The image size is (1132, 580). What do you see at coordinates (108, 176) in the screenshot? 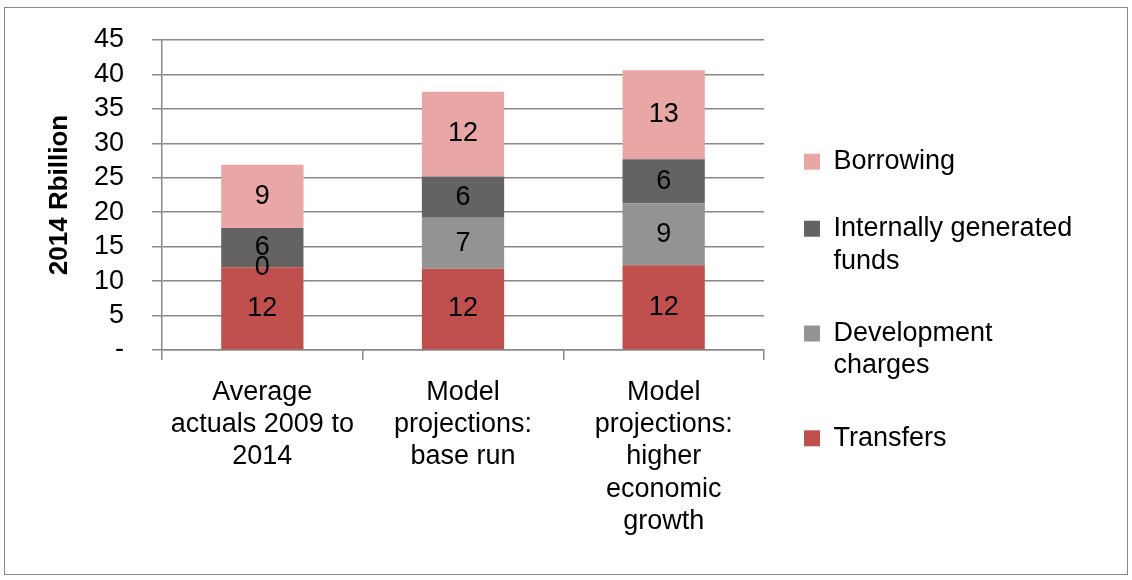
I see `y-tick-label: 25` at bounding box center [108, 176].